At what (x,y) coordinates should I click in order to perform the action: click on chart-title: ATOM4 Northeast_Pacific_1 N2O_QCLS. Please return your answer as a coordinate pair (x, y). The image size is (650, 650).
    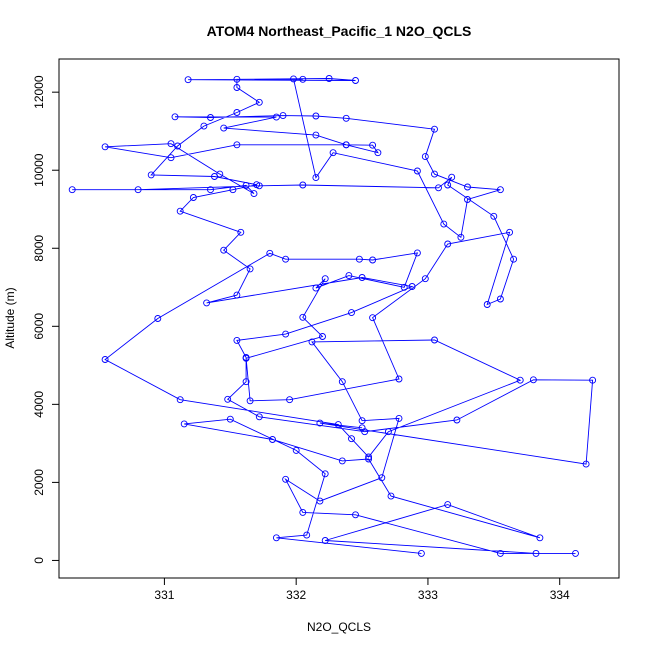
    Looking at the image, I should click on (339, 31).